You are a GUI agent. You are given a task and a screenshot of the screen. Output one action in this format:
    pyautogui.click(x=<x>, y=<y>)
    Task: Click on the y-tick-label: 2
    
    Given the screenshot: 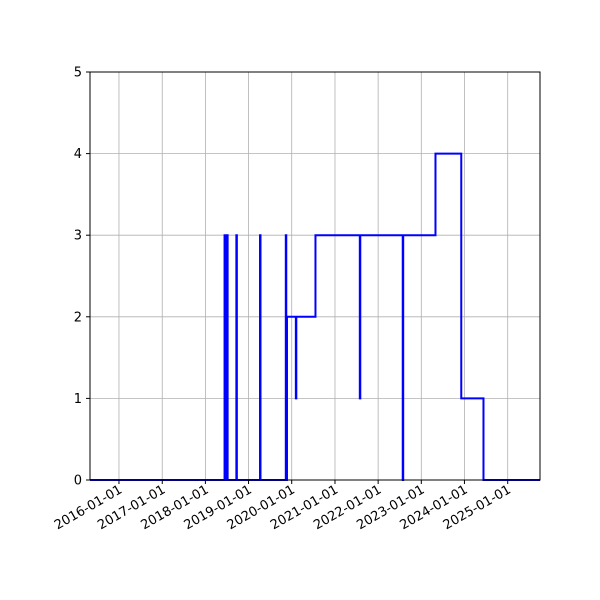 What is the action you would take?
    pyautogui.click(x=78, y=317)
    